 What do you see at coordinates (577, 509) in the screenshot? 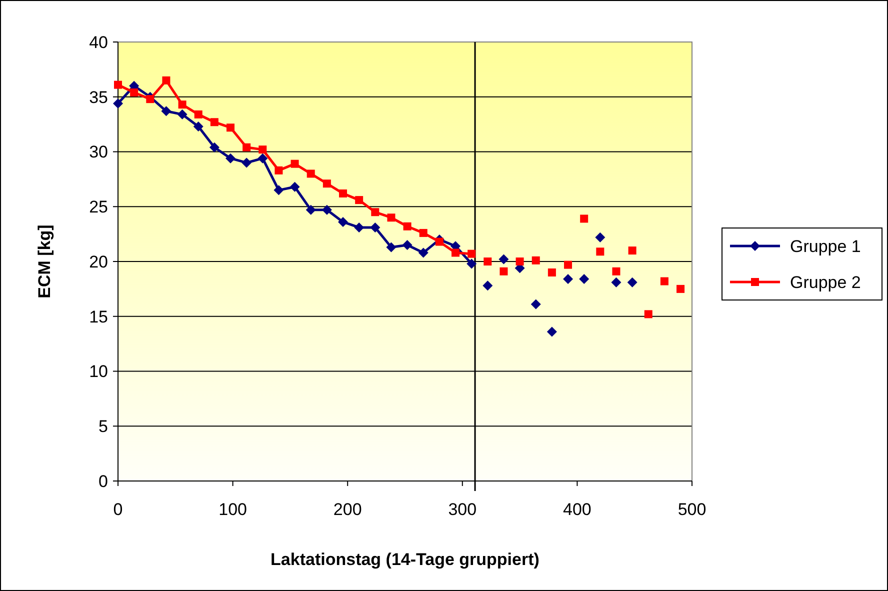
I see `x-tick-label: 400` at bounding box center [577, 509].